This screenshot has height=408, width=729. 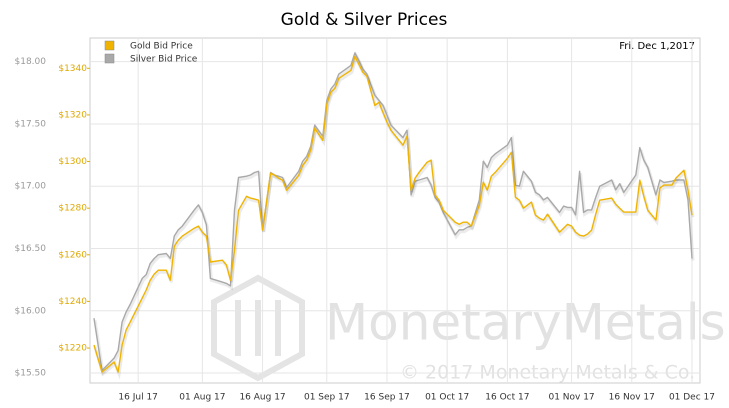 I want to click on y-tick-label: $16.00, so click(x=31, y=311).